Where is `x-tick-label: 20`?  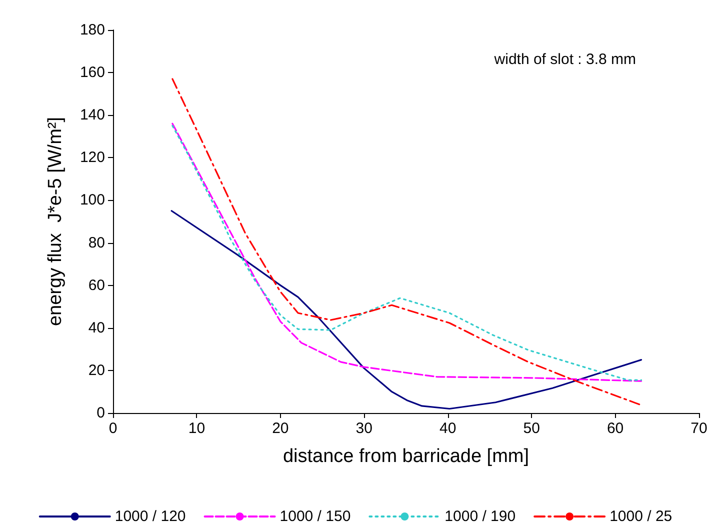
x-tick-label: 20 is located at coordinates (280, 428).